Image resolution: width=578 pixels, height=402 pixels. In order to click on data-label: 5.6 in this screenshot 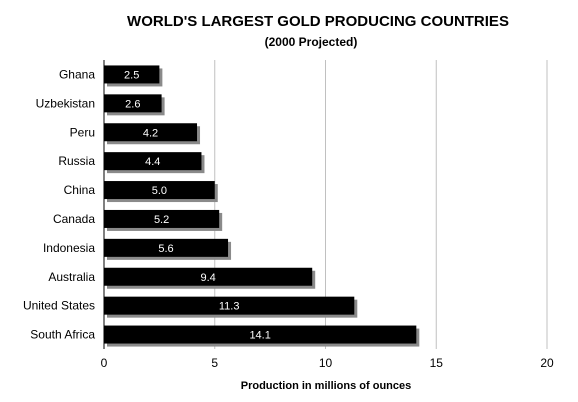, I will do `click(165, 249)`.